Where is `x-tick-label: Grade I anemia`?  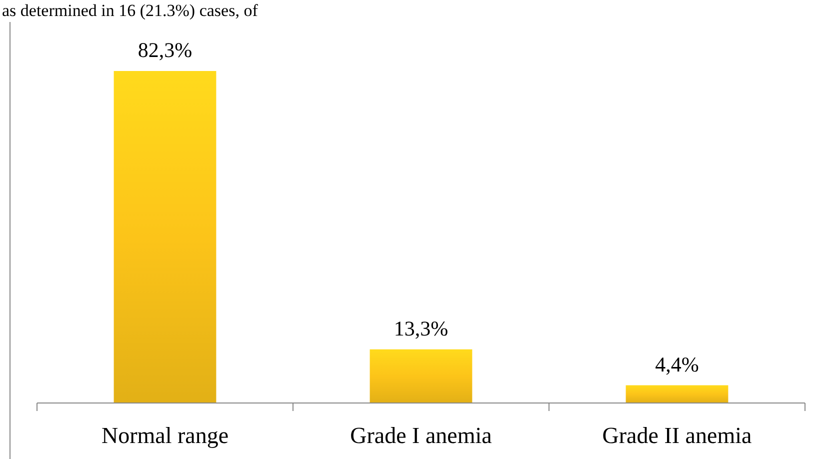
x-tick-label: Grade I anemia is located at coordinates (421, 435).